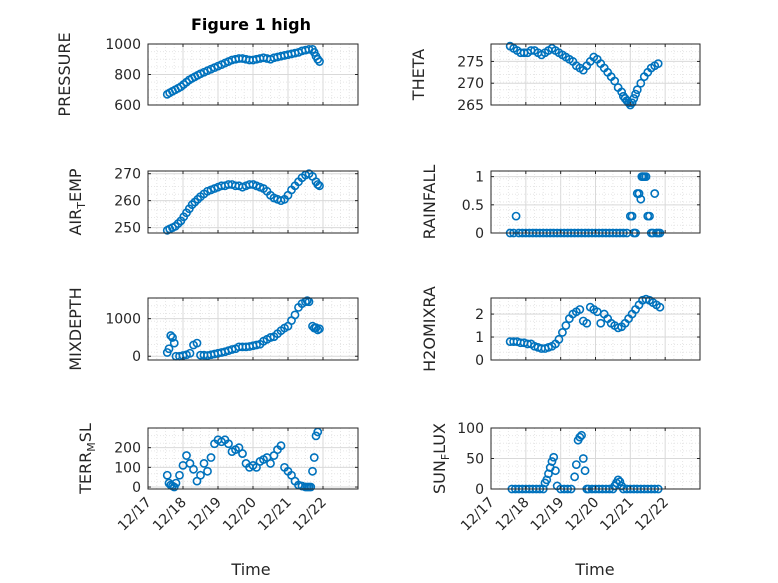 Image resolution: width=778 pixels, height=583 pixels. Describe the element at coordinates (251, 24) in the screenshot. I see `figure-title: Figure 1 high` at that location.